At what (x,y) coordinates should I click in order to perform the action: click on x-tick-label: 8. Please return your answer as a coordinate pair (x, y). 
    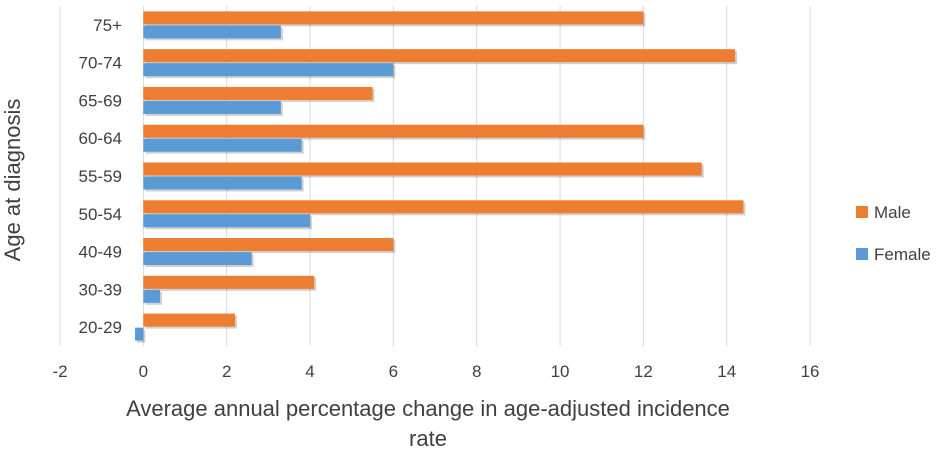
    Looking at the image, I should click on (476, 371).